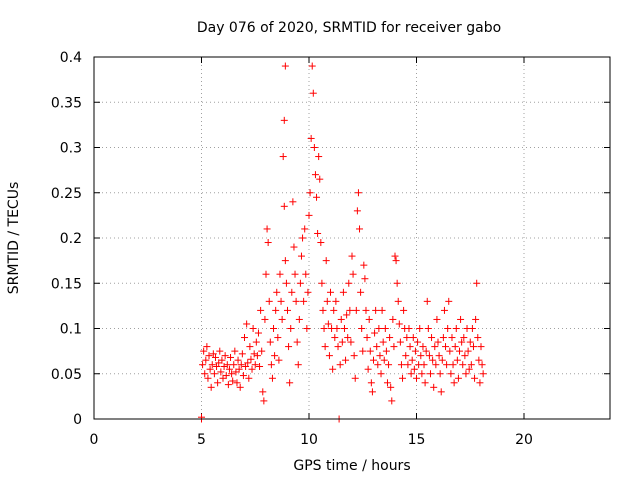 Image resolution: width=640 pixels, height=480 pixels. I want to click on y-tick-label: 0.05, so click(66, 375).